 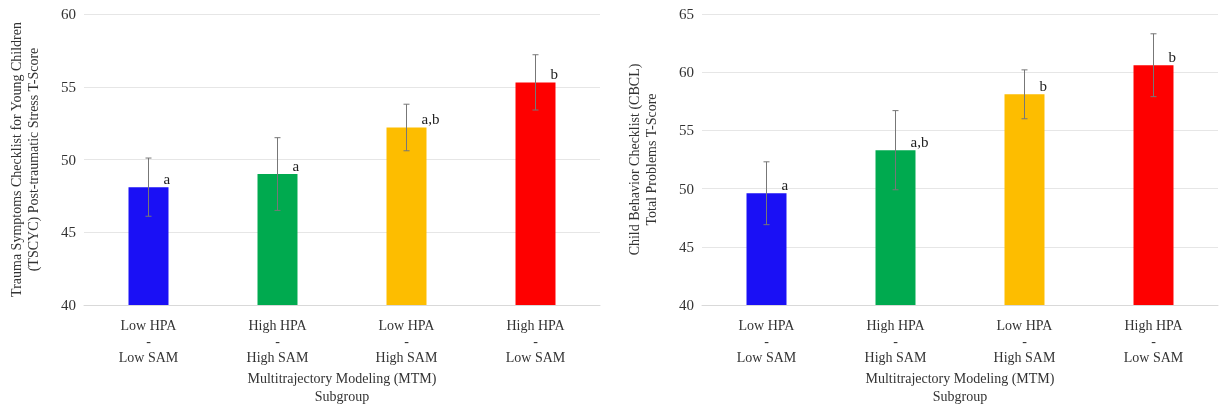 What do you see at coordinates (686, 14) in the screenshot?
I see `y-tick-label: 65` at bounding box center [686, 14].